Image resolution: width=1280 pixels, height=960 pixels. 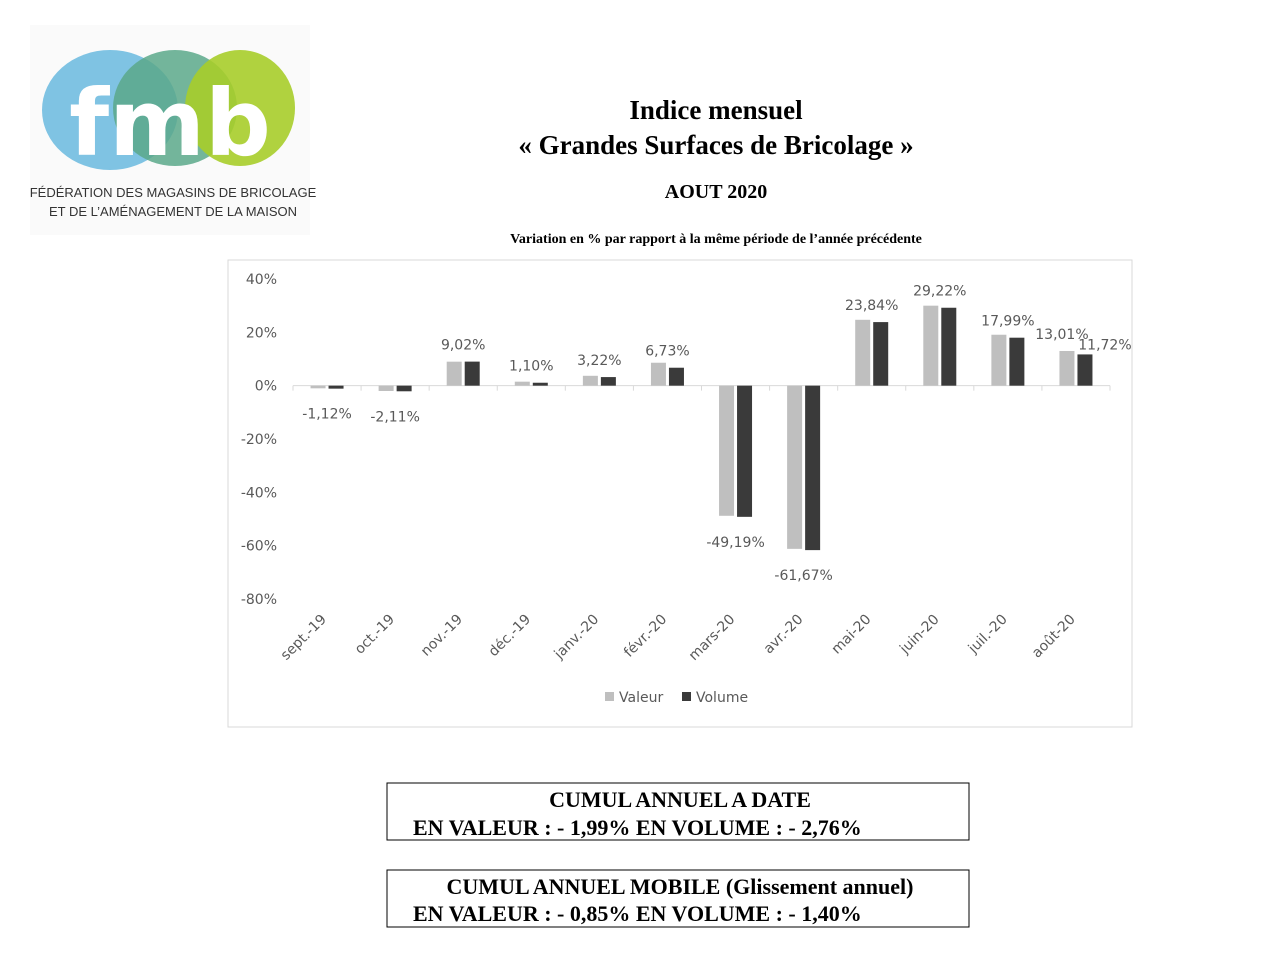 What do you see at coordinates (803, 576) in the screenshot?
I see `data-label: -61,67%` at bounding box center [803, 576].